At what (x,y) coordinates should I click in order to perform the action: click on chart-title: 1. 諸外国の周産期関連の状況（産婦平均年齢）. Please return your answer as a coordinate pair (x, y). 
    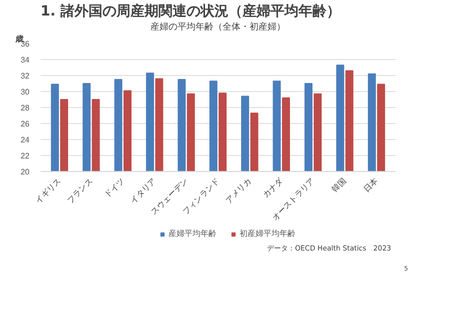
    Looking at the image, I should click on (190, 11).